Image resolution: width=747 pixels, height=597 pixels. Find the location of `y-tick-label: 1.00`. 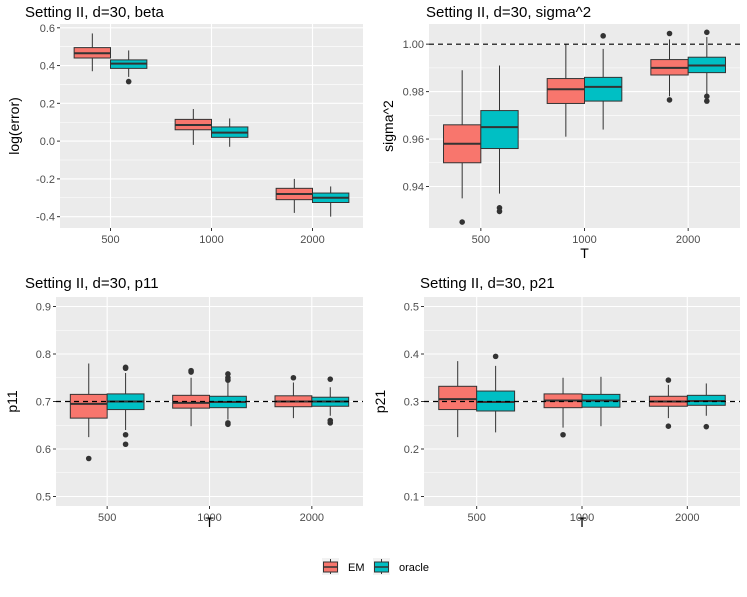

y-tick-label: 1.00 is located at coordinates (413, 45).